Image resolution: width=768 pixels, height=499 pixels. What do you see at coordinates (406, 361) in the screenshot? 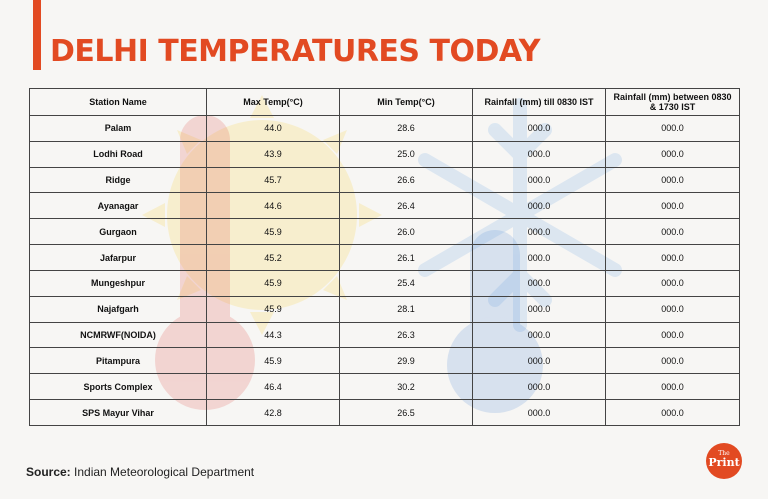
I see `value-cell: 29.9` at bounding box center [406, 361].